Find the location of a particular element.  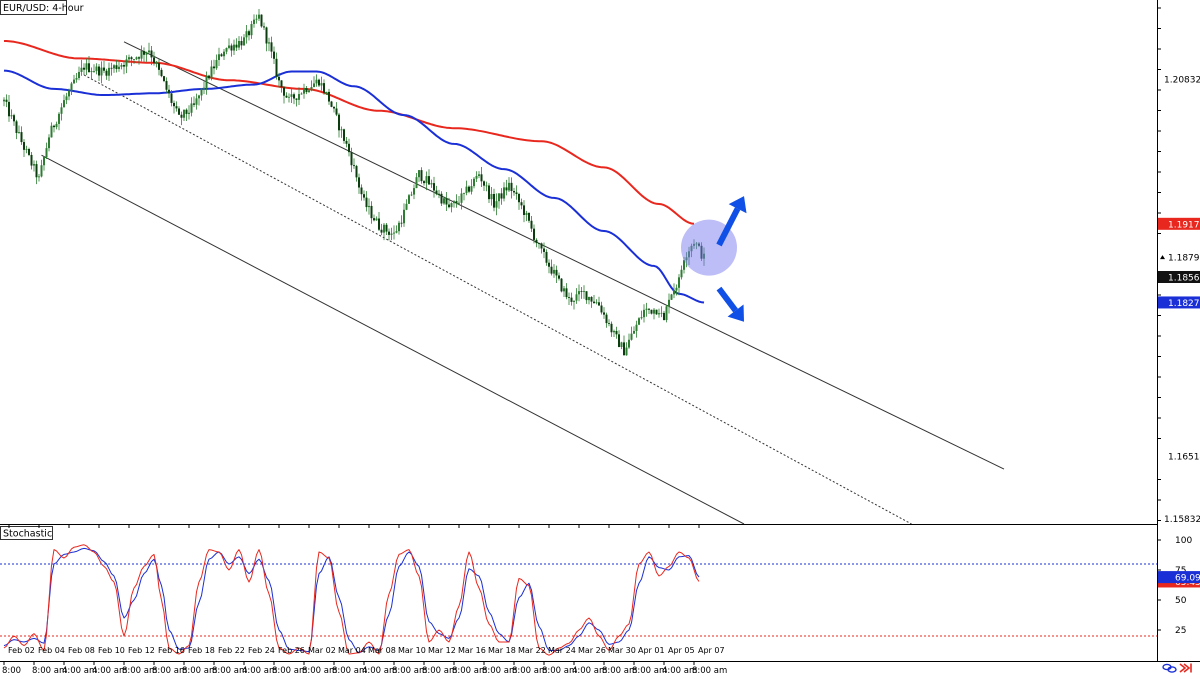

link-icon is located at coordinates (1169, 668).